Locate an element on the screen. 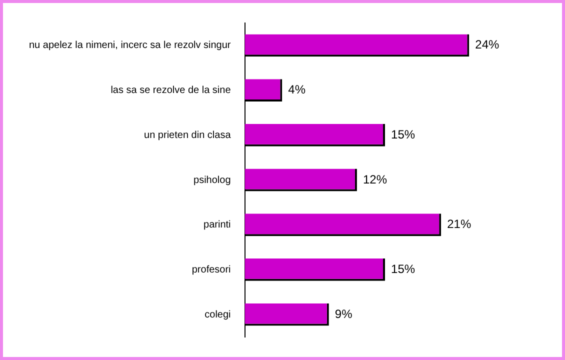  data-label: 21% is located at coordinates (459, 224).